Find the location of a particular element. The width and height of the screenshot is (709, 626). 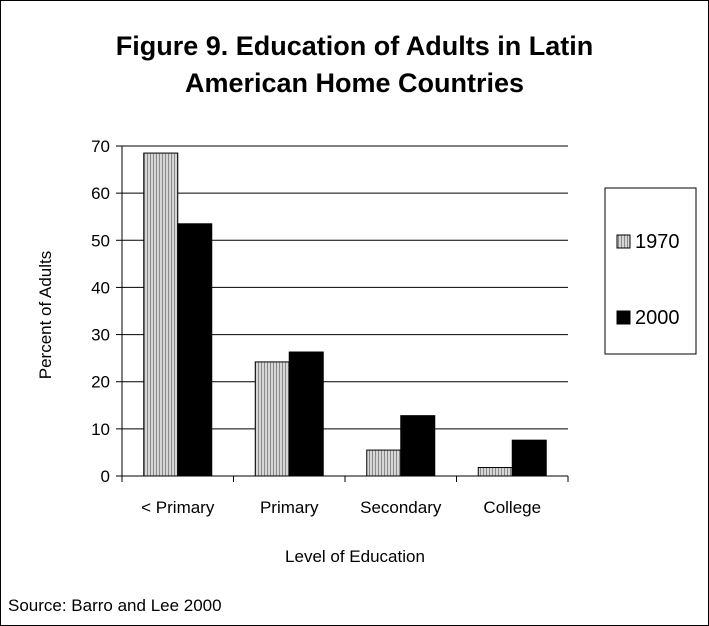

x-tick-label-2: Secondary is located at coordinates (401, 507).